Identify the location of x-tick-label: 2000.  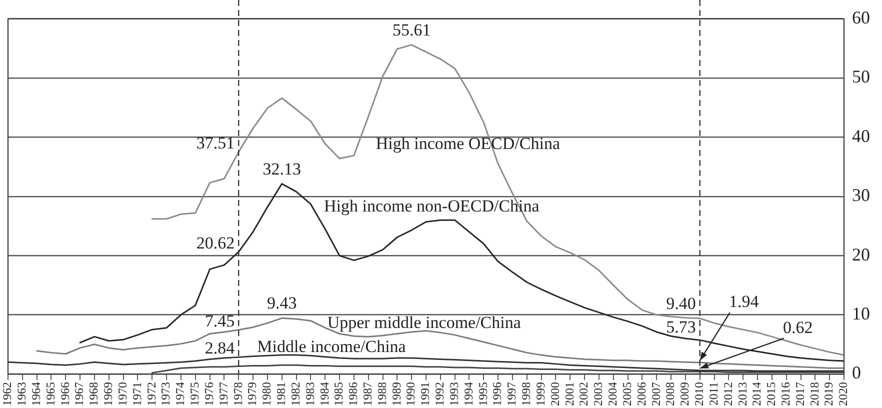
(555, 394).